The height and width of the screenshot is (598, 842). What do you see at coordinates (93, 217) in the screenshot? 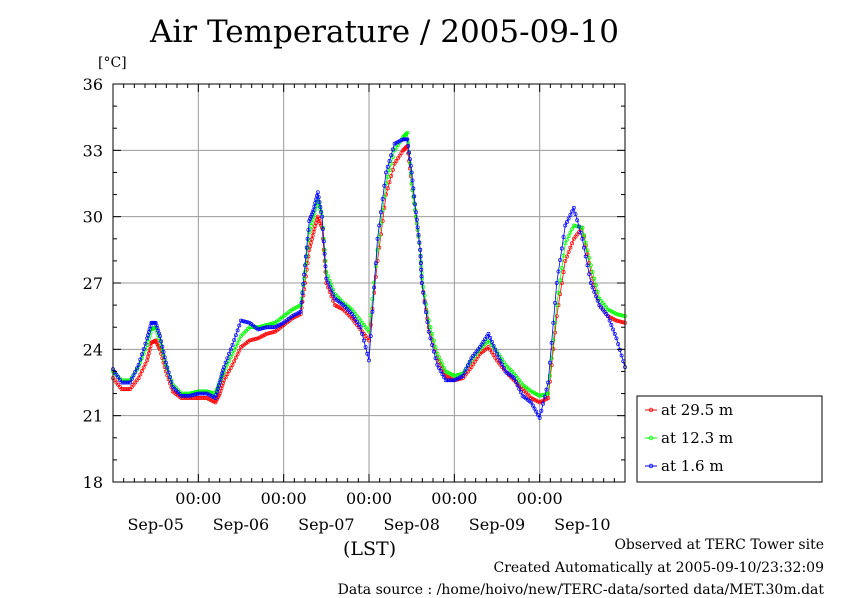
I see `y-tick-label: 30` at bounding box center [93, 217].